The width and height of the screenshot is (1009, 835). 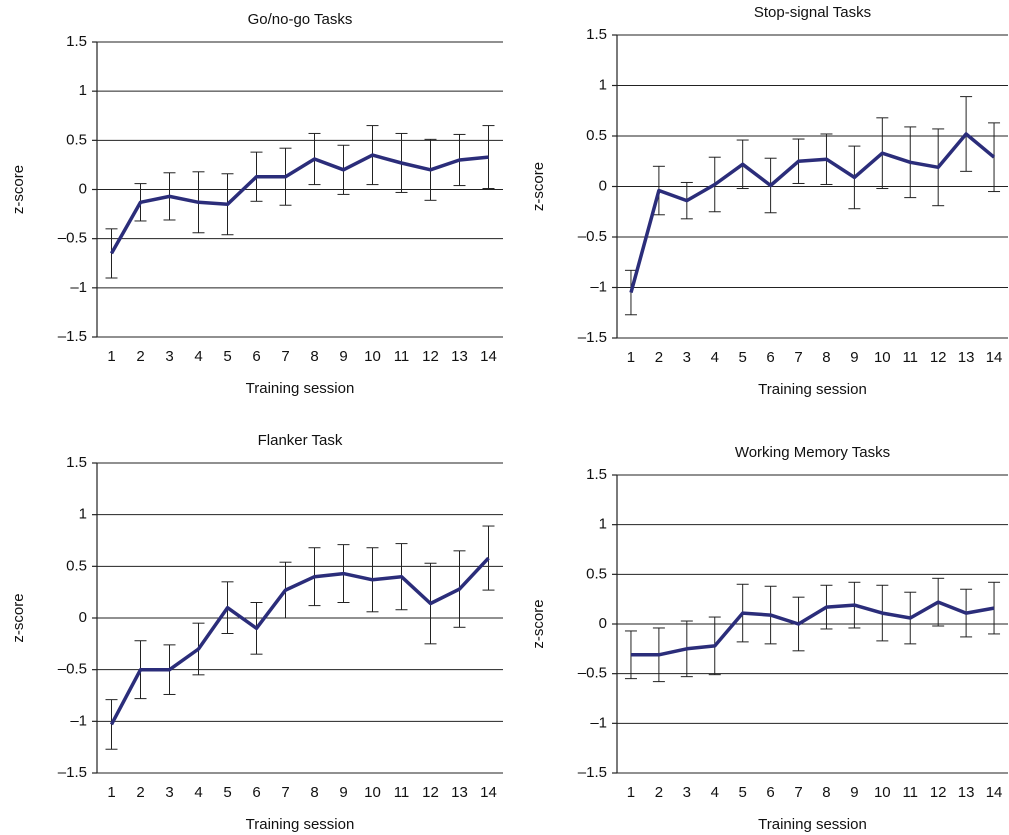 I want to click on chart-title: Go/no-go Tasks, so click(x=300, y=19).